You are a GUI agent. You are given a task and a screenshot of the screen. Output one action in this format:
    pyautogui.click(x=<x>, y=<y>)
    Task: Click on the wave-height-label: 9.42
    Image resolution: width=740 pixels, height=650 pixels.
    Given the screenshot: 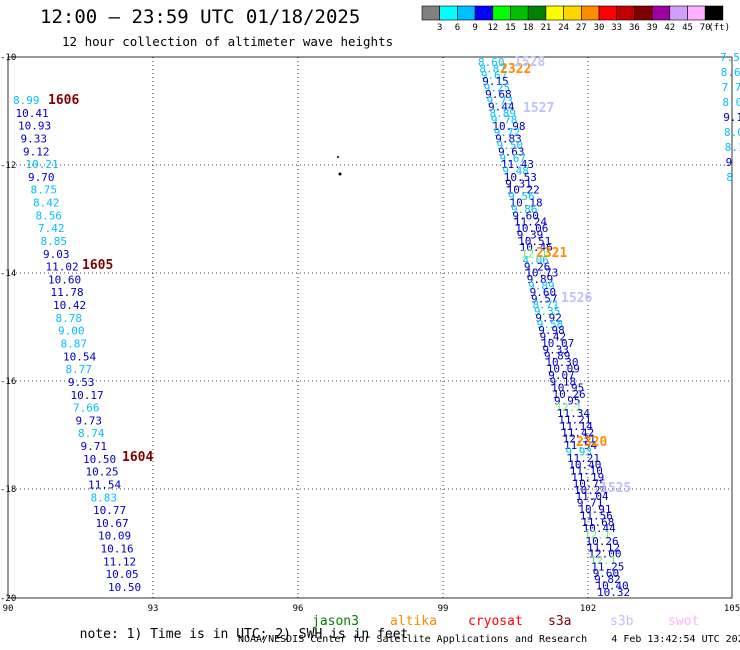 What is the action you would take?
    pyautogui.click(x=553, y=337)
    